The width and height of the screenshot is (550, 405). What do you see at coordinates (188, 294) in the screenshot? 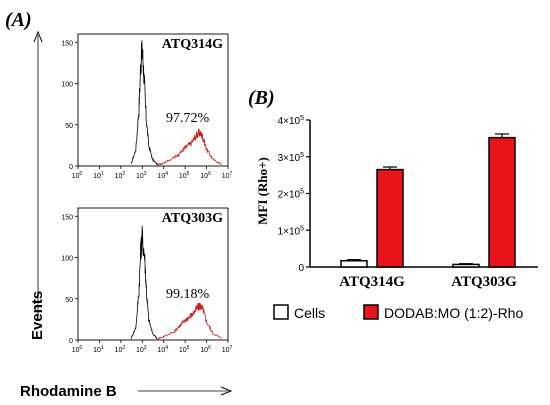
I see `histogram-percent-label: 99.18%` at bounding box center [188, 294].